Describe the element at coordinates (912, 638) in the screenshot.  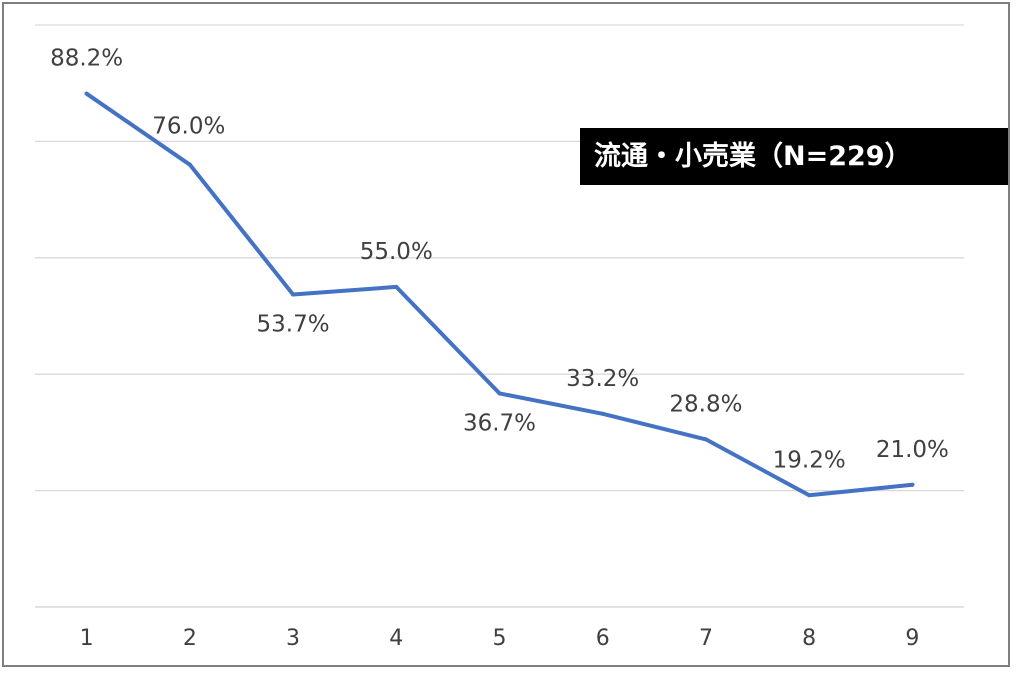
I see `x-tick-label: 9` at that location.